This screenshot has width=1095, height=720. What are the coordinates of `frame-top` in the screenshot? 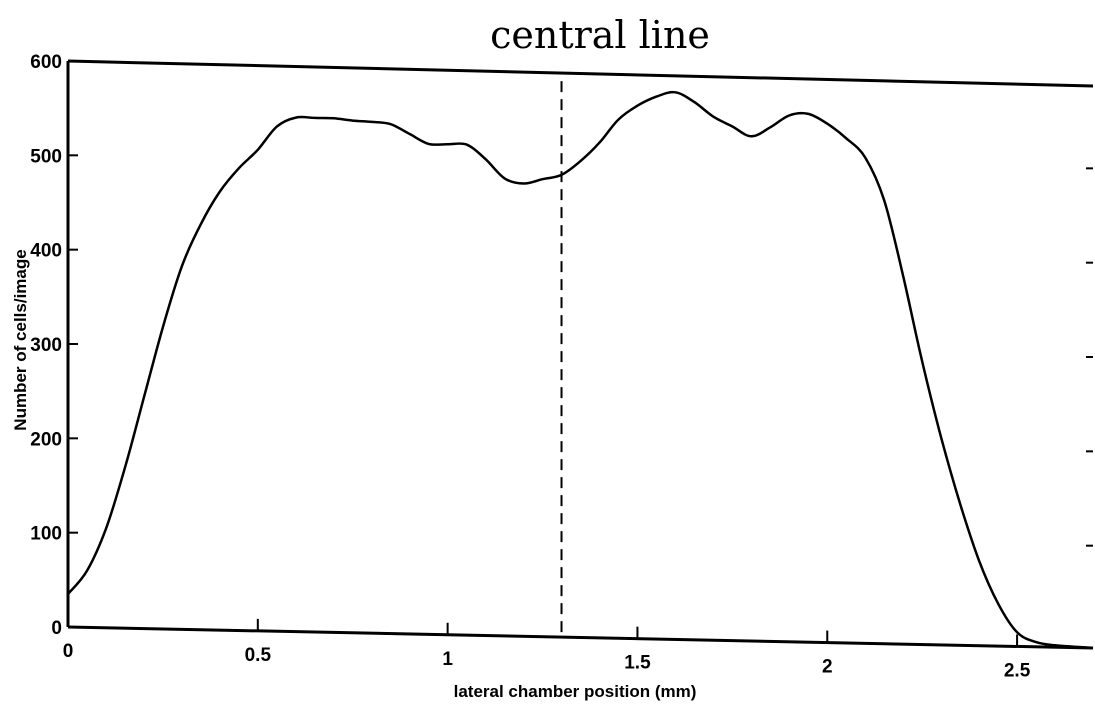 It's located at (580, 73).